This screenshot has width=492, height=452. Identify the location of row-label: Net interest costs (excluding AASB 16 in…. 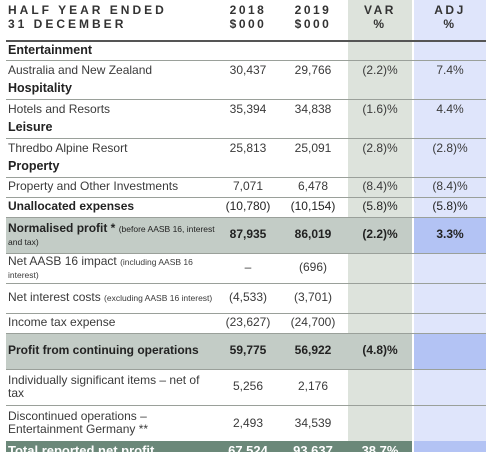
(112, 297).